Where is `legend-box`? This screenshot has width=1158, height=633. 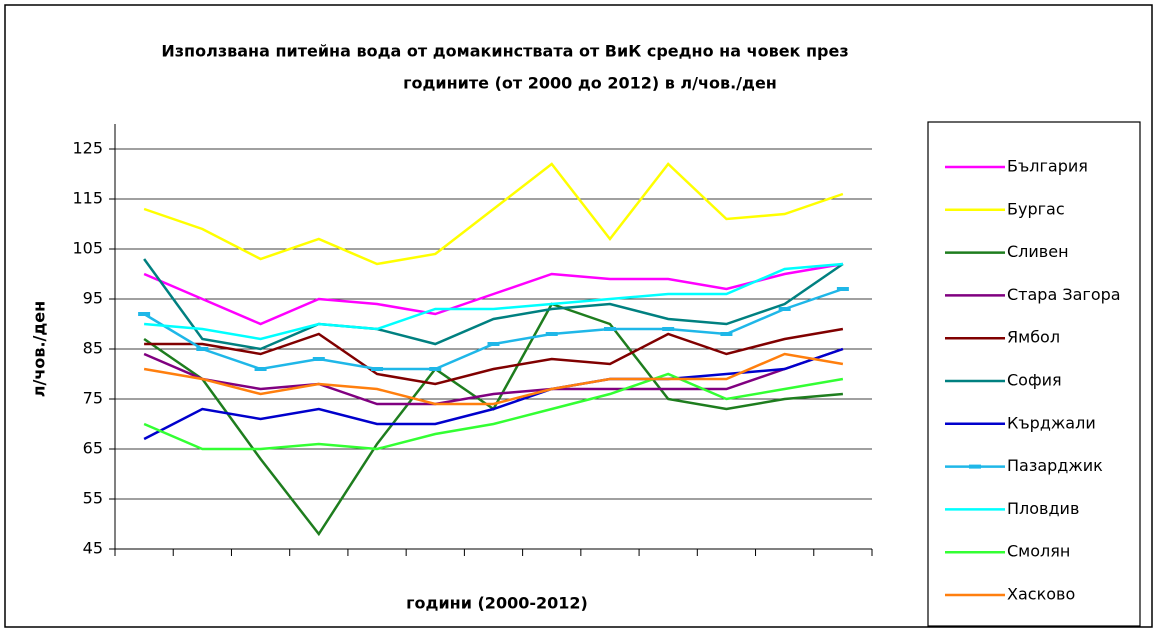
legend-box is located at coordinates (1034, 374).